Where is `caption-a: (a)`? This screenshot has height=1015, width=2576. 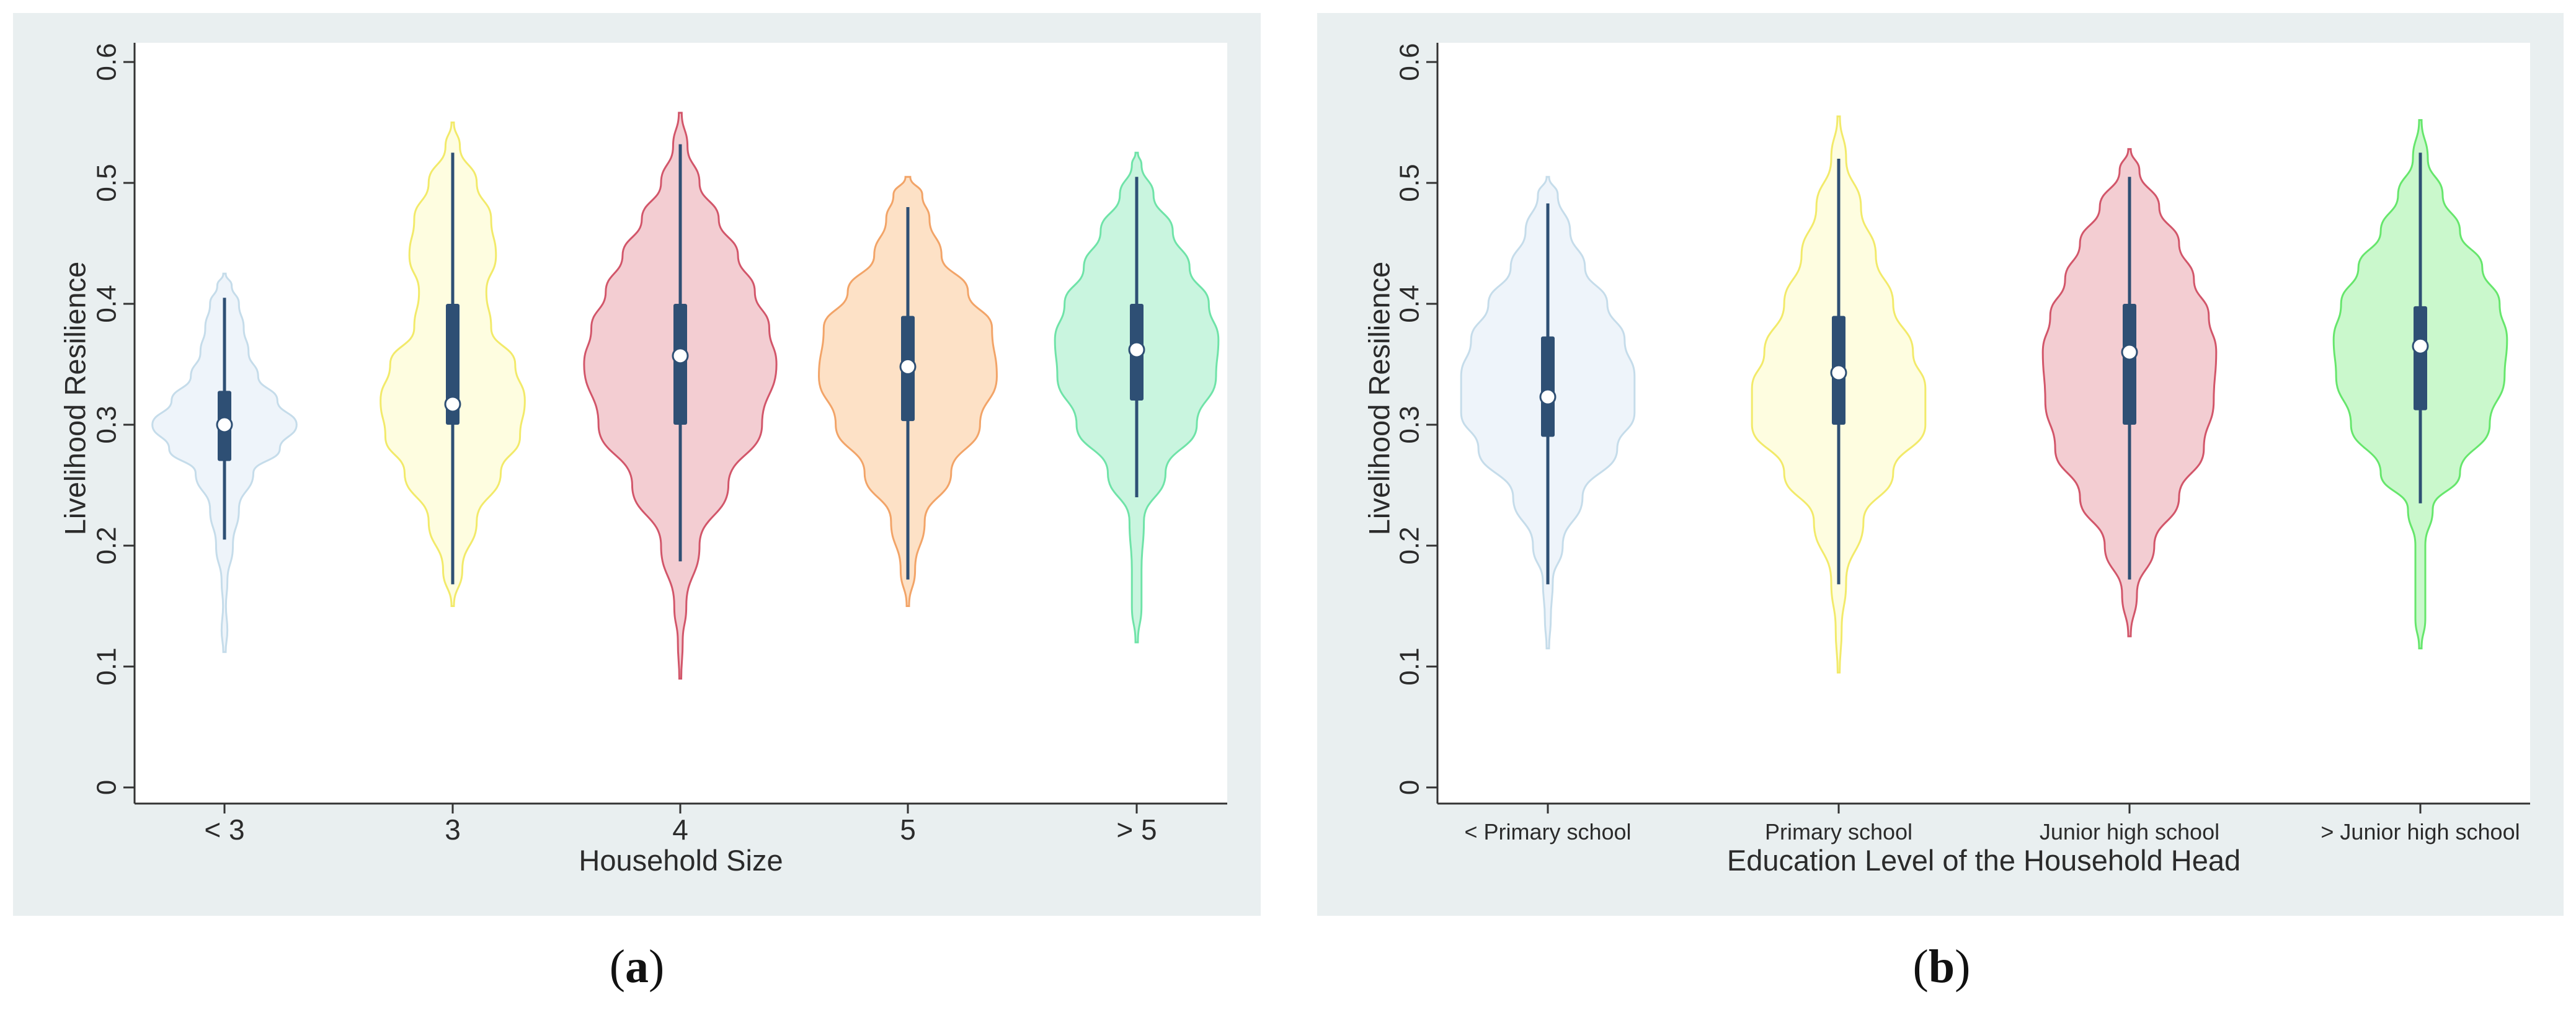 caption-a: (a) is located at coordinates (637, 967).